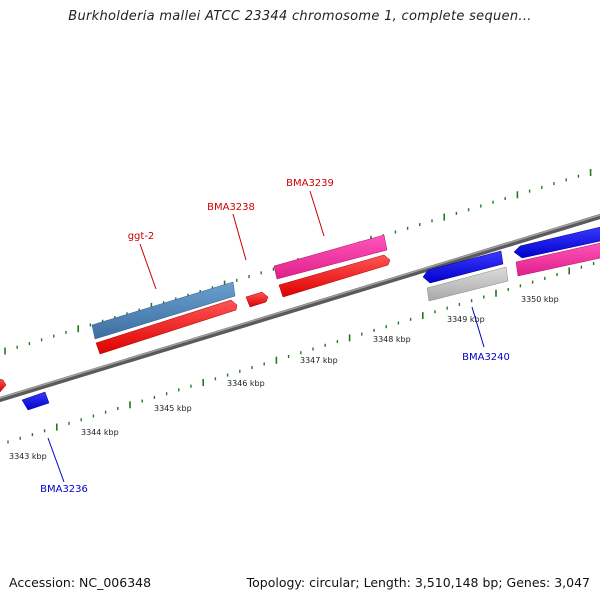 The image size is (600, 600). What do you see at coordinates (392, 339) in the screenshot?
I see `tick-label: 3348 kbp` at bounding box center [392, 339].